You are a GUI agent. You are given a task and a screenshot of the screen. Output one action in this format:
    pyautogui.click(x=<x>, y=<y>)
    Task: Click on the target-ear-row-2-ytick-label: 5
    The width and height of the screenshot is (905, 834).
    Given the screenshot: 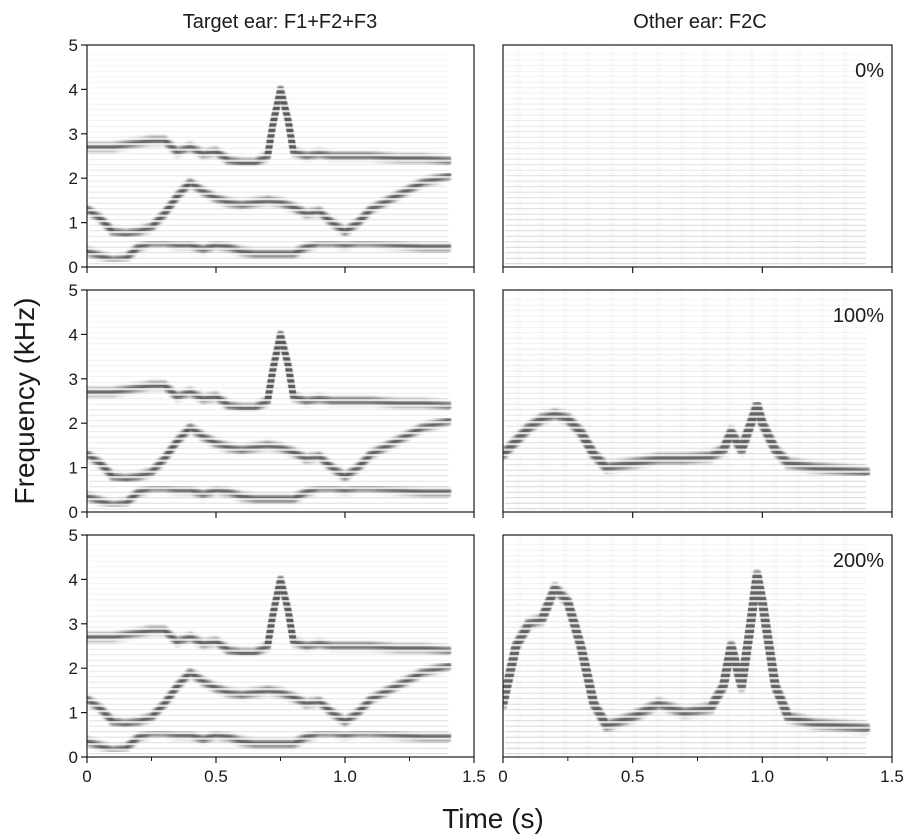 What is the action you would take?
    pyautogui.click(x=73, y=290)
    